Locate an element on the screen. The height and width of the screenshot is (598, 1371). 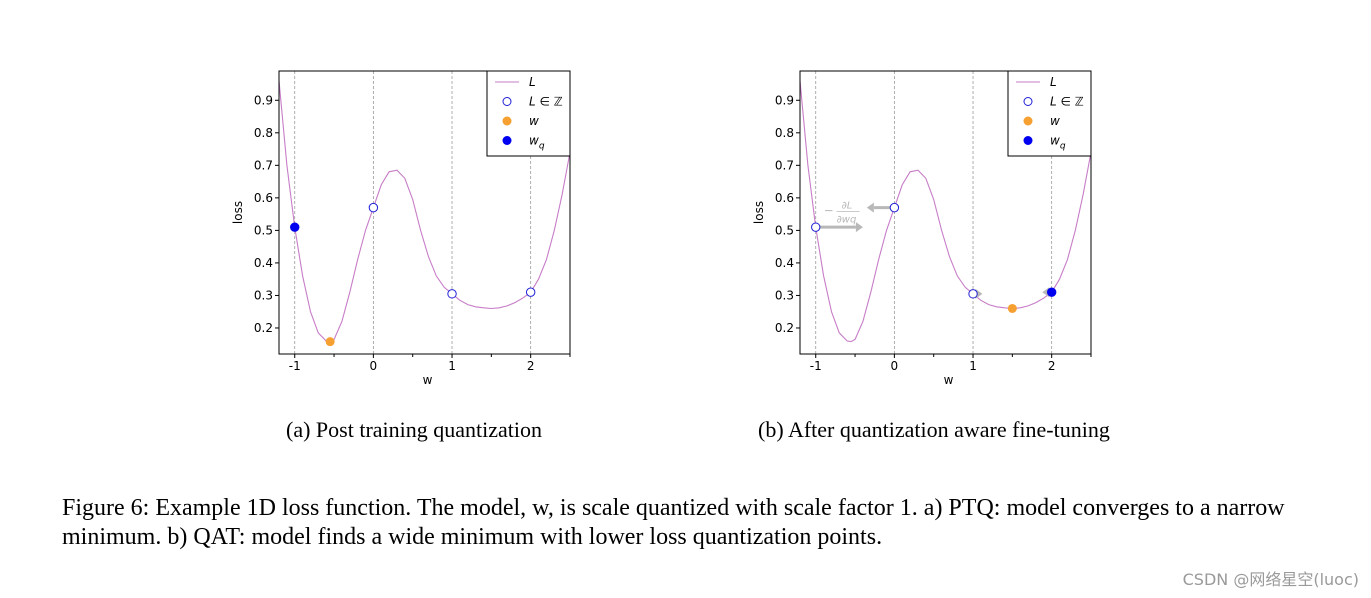
chart-1-x-tick-label: -1 is located at coordinates (816, 366).